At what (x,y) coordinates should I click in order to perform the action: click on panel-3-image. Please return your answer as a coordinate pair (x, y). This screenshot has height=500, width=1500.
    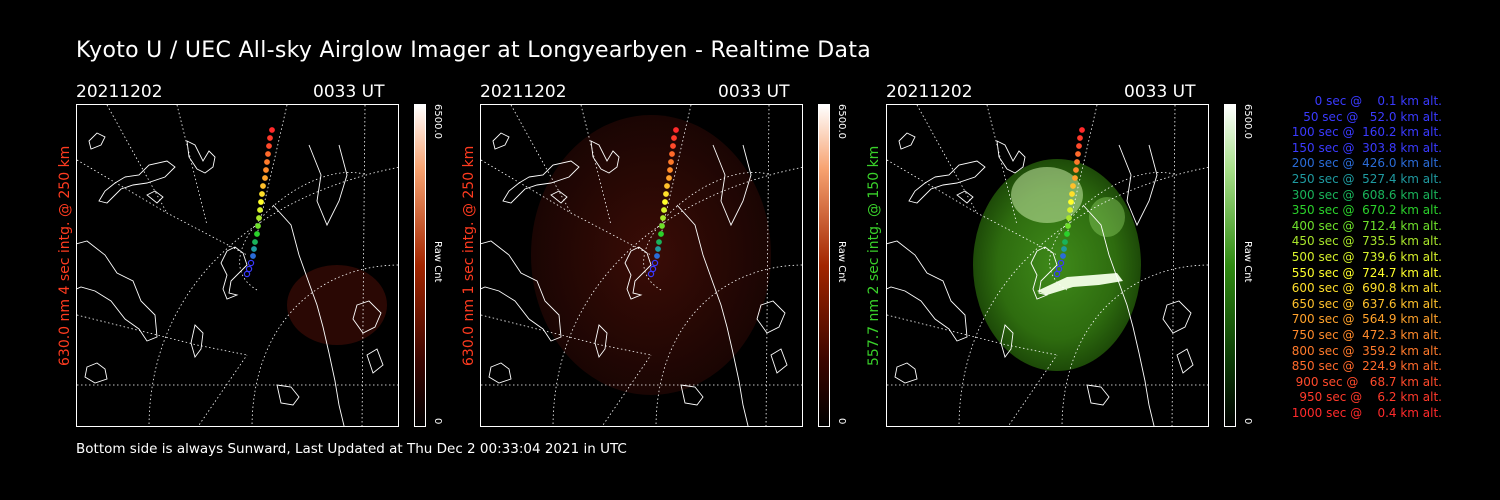
    Looking at the image, I should click on (1047, 265).